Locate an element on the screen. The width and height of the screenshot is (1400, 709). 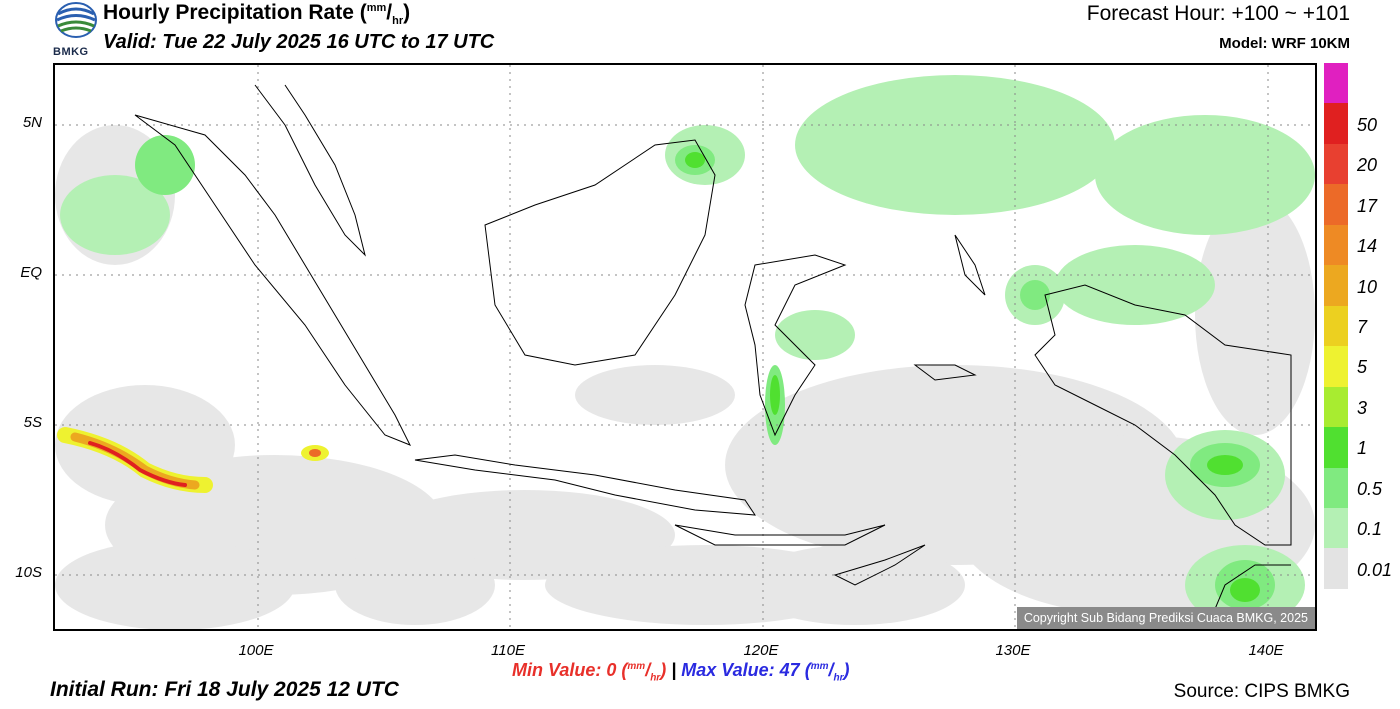
bmkg-logo is located at coordinates (76, 30).